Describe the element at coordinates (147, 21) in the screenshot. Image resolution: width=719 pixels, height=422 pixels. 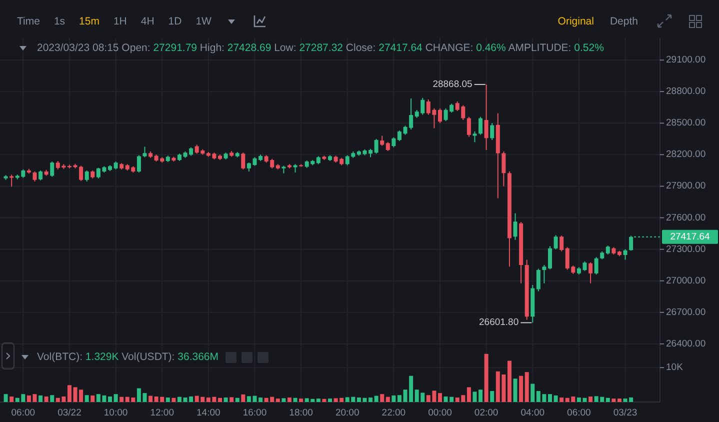
I see `text: 4H` at that location.